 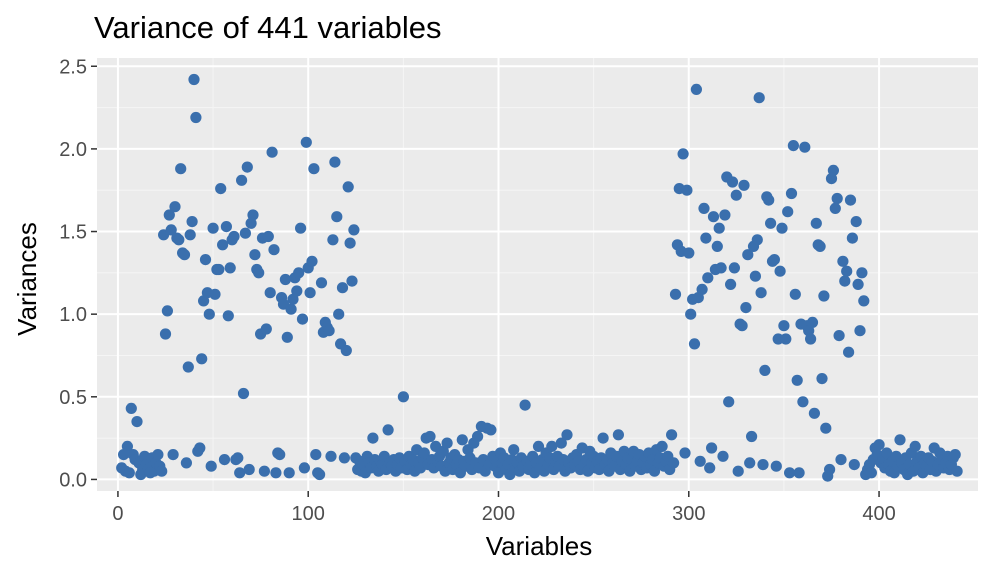 What do you see at coordinates (73, 480) in the screenshot?
I see `y-tick-label: 0.0` at bounding box center [73, 480].